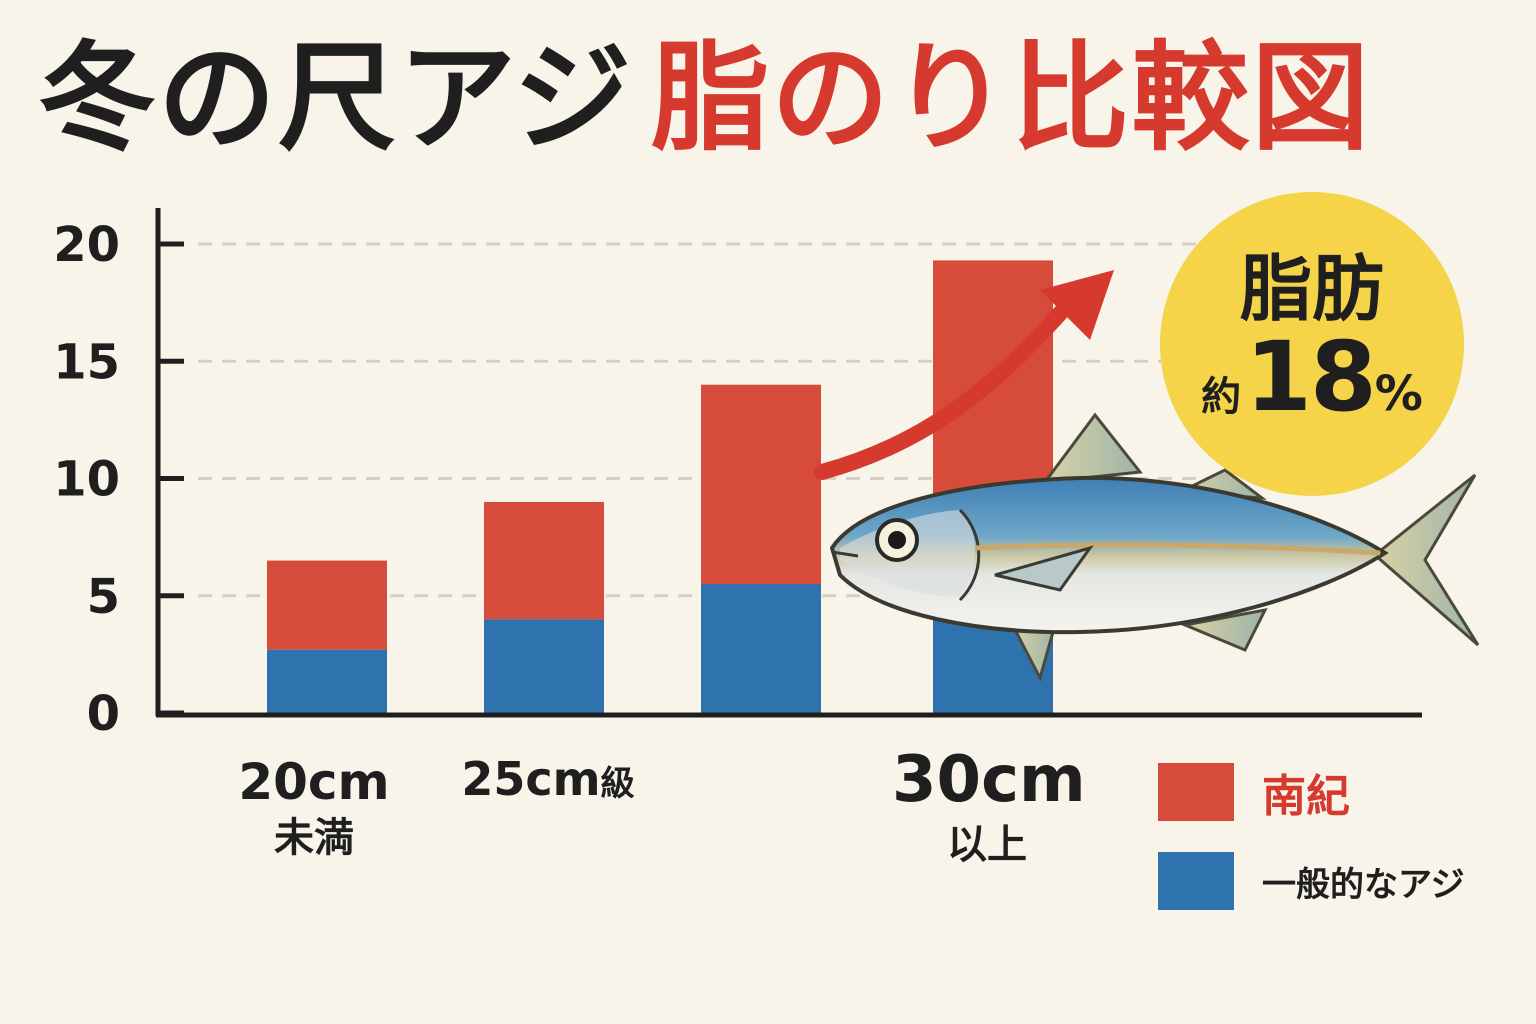 The height and width of the screenshot is (1024, 1536). What do you see at coordinates (1196, 881) in the screenshot?
I see `legend-swatch-general` at bounding box center [1196, 881].